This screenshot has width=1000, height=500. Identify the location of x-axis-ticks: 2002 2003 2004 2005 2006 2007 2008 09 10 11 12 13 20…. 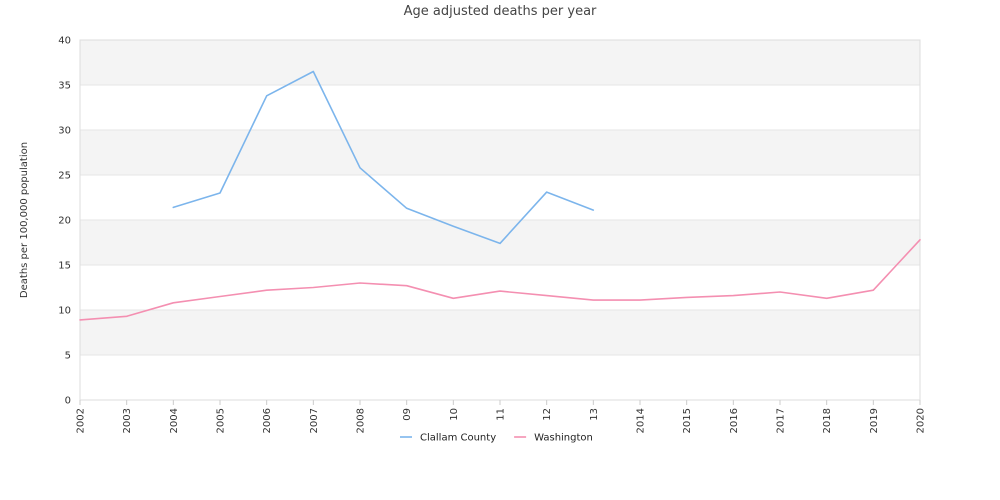
(501, 416).